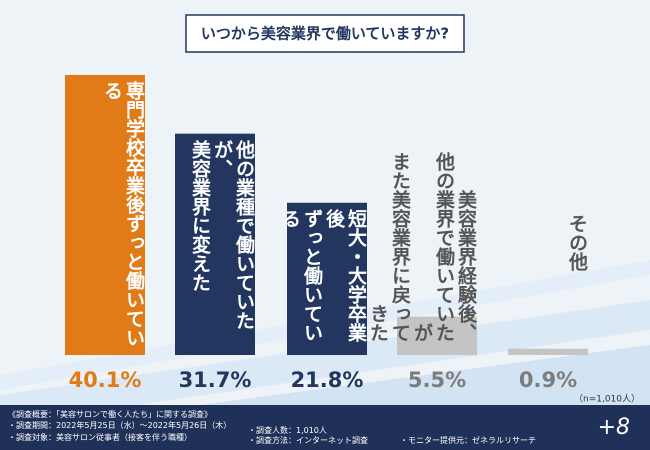 The image size is (650, 450). I want to click on value-label: 40.1%, so click(105, 380).